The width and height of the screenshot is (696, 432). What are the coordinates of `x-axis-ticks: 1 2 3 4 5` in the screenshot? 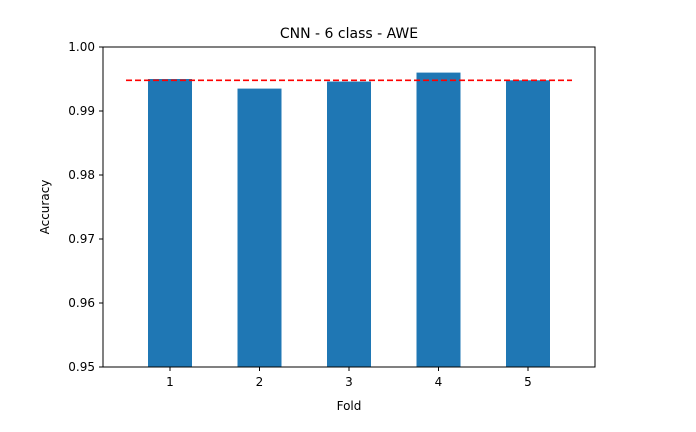 It's located at (349, 378).